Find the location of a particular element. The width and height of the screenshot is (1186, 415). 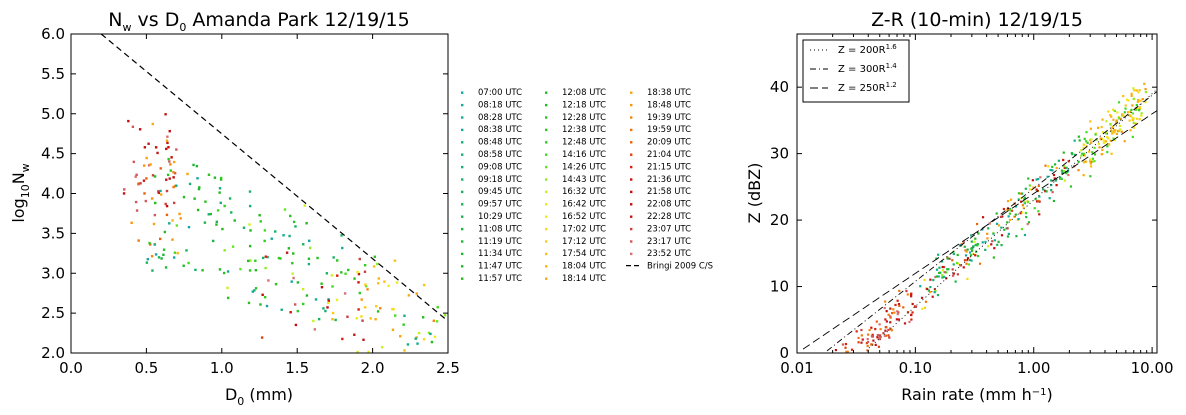

legend-label: 12:18 UTC is located at coordinates (584, 105).